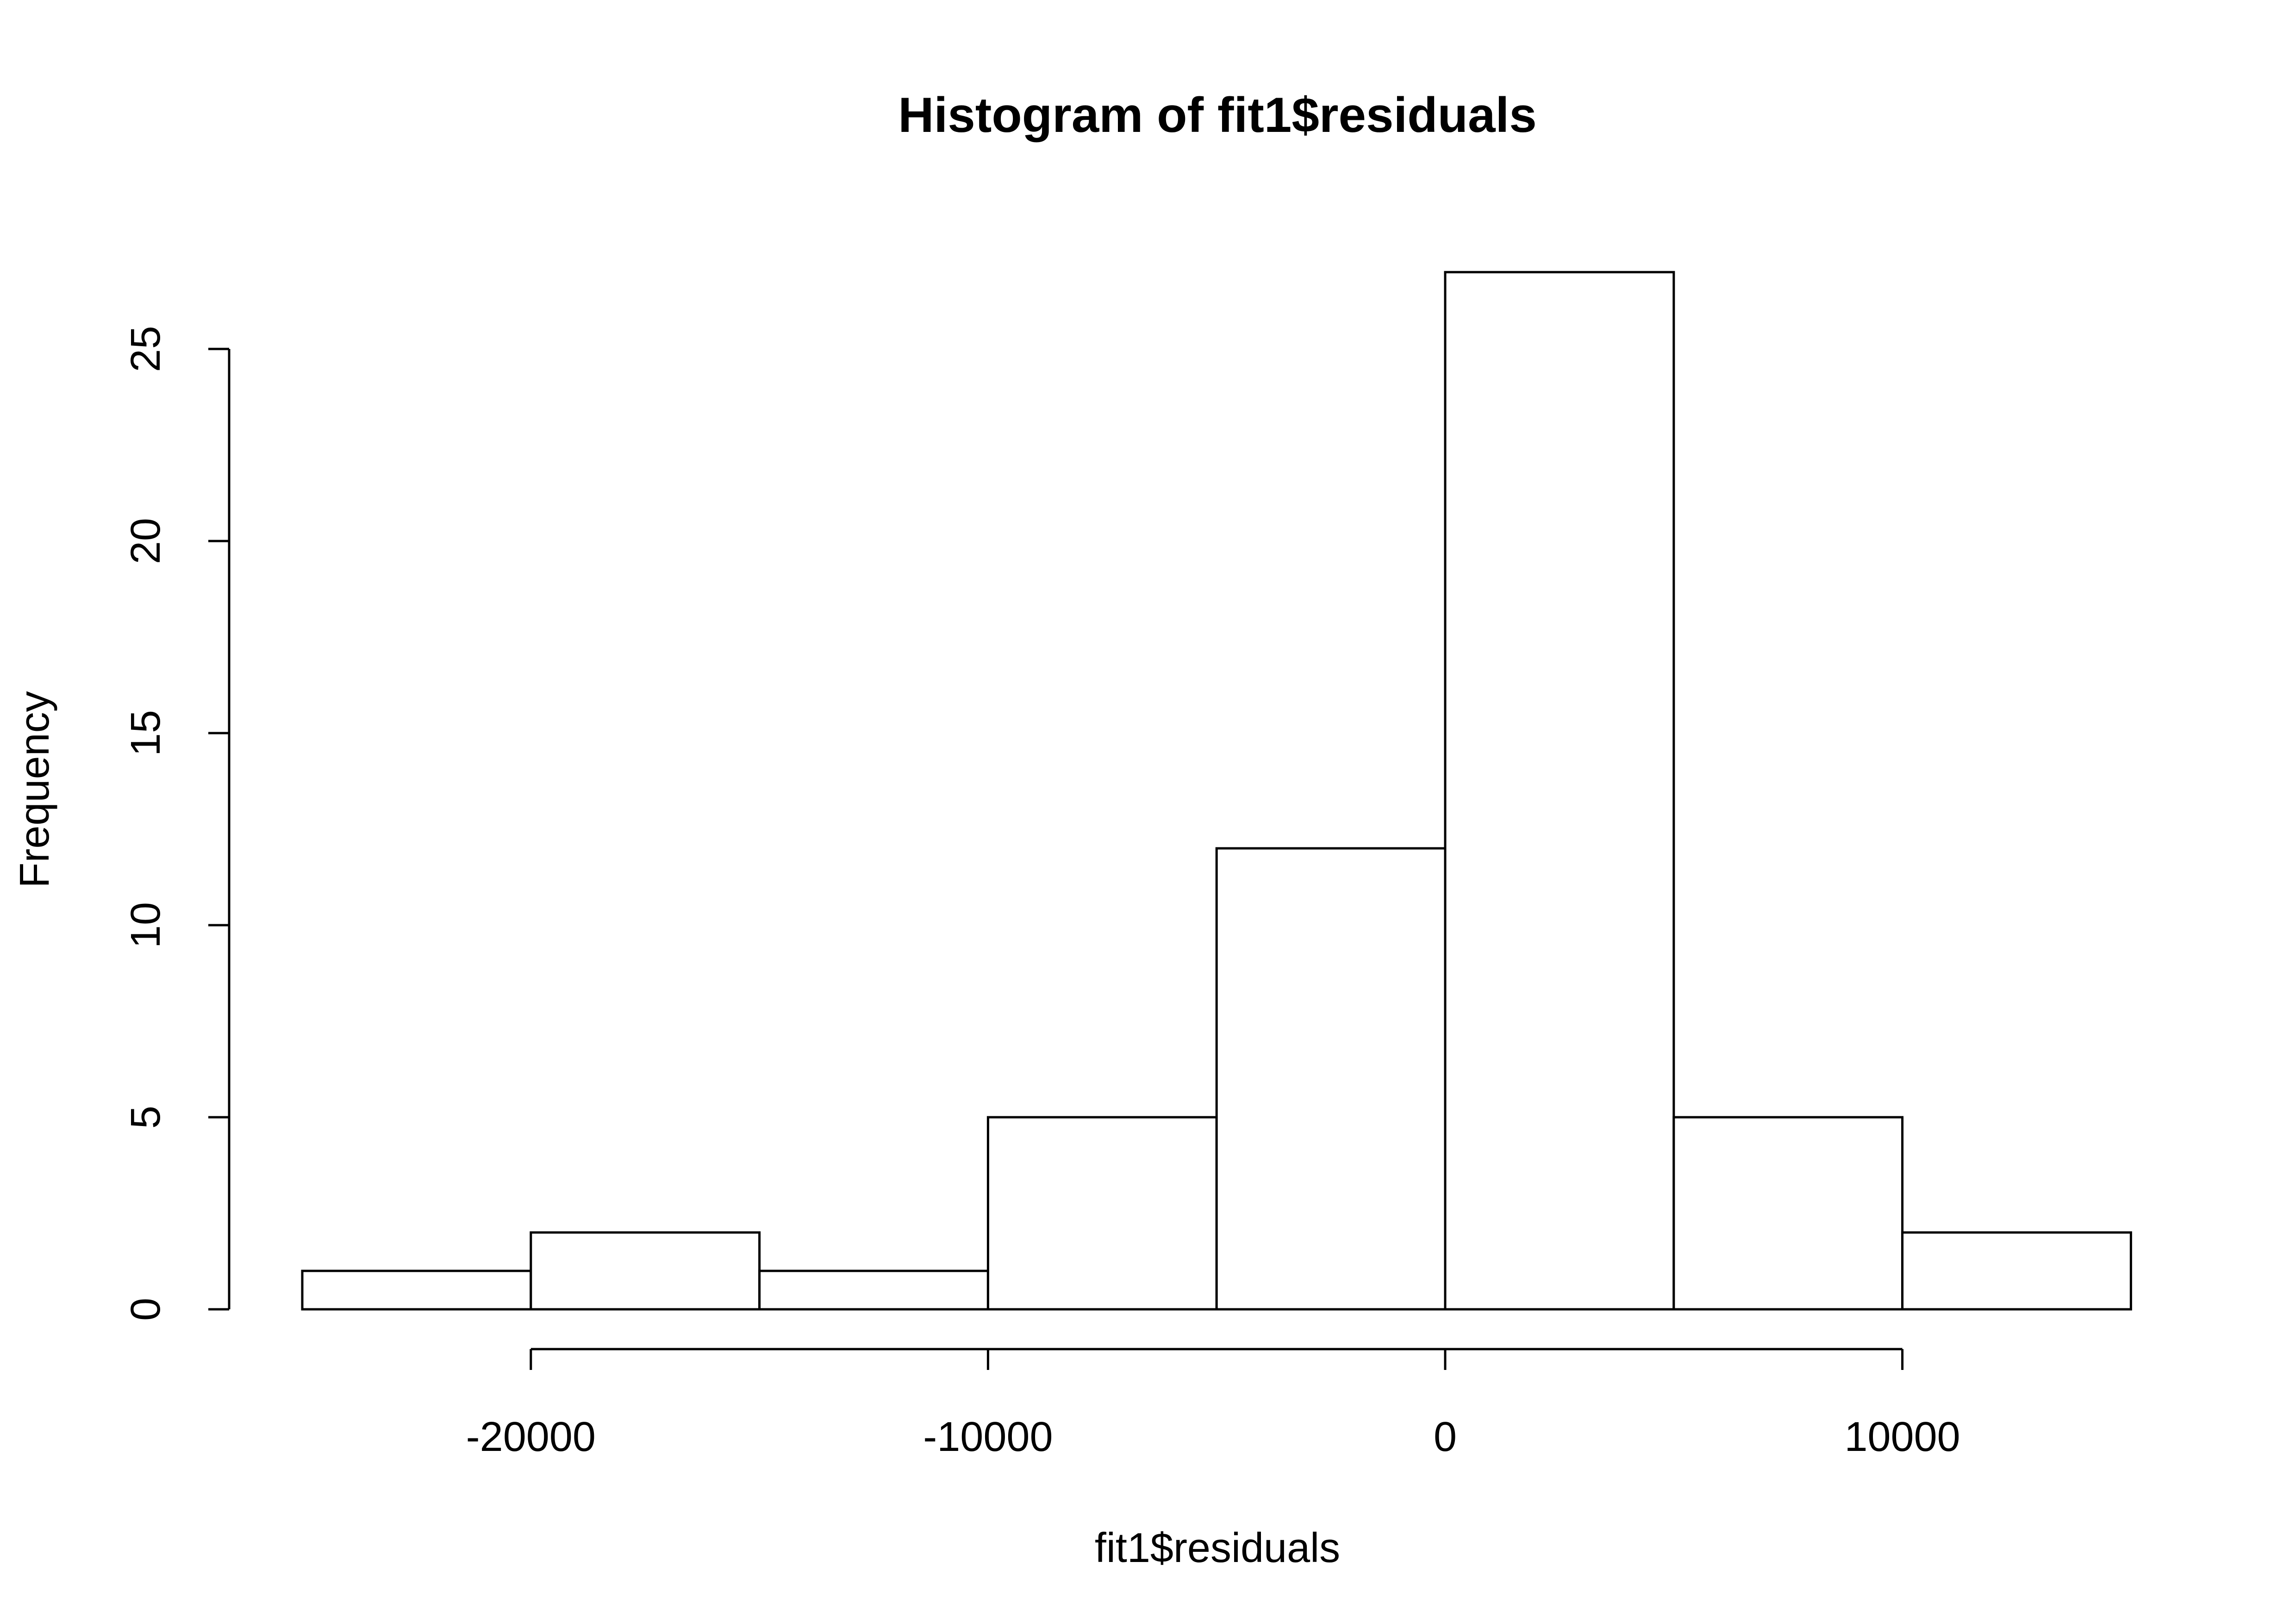  Describe the element at coordinates (146, 733) in the screenshot. I see `y-tick-label-3: 15` at that location.